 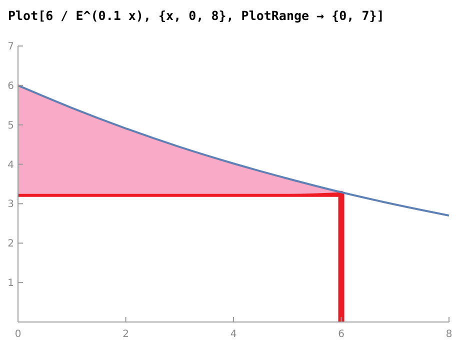 I want to click on y-tick-label: 3, so click(x=11, y=204).